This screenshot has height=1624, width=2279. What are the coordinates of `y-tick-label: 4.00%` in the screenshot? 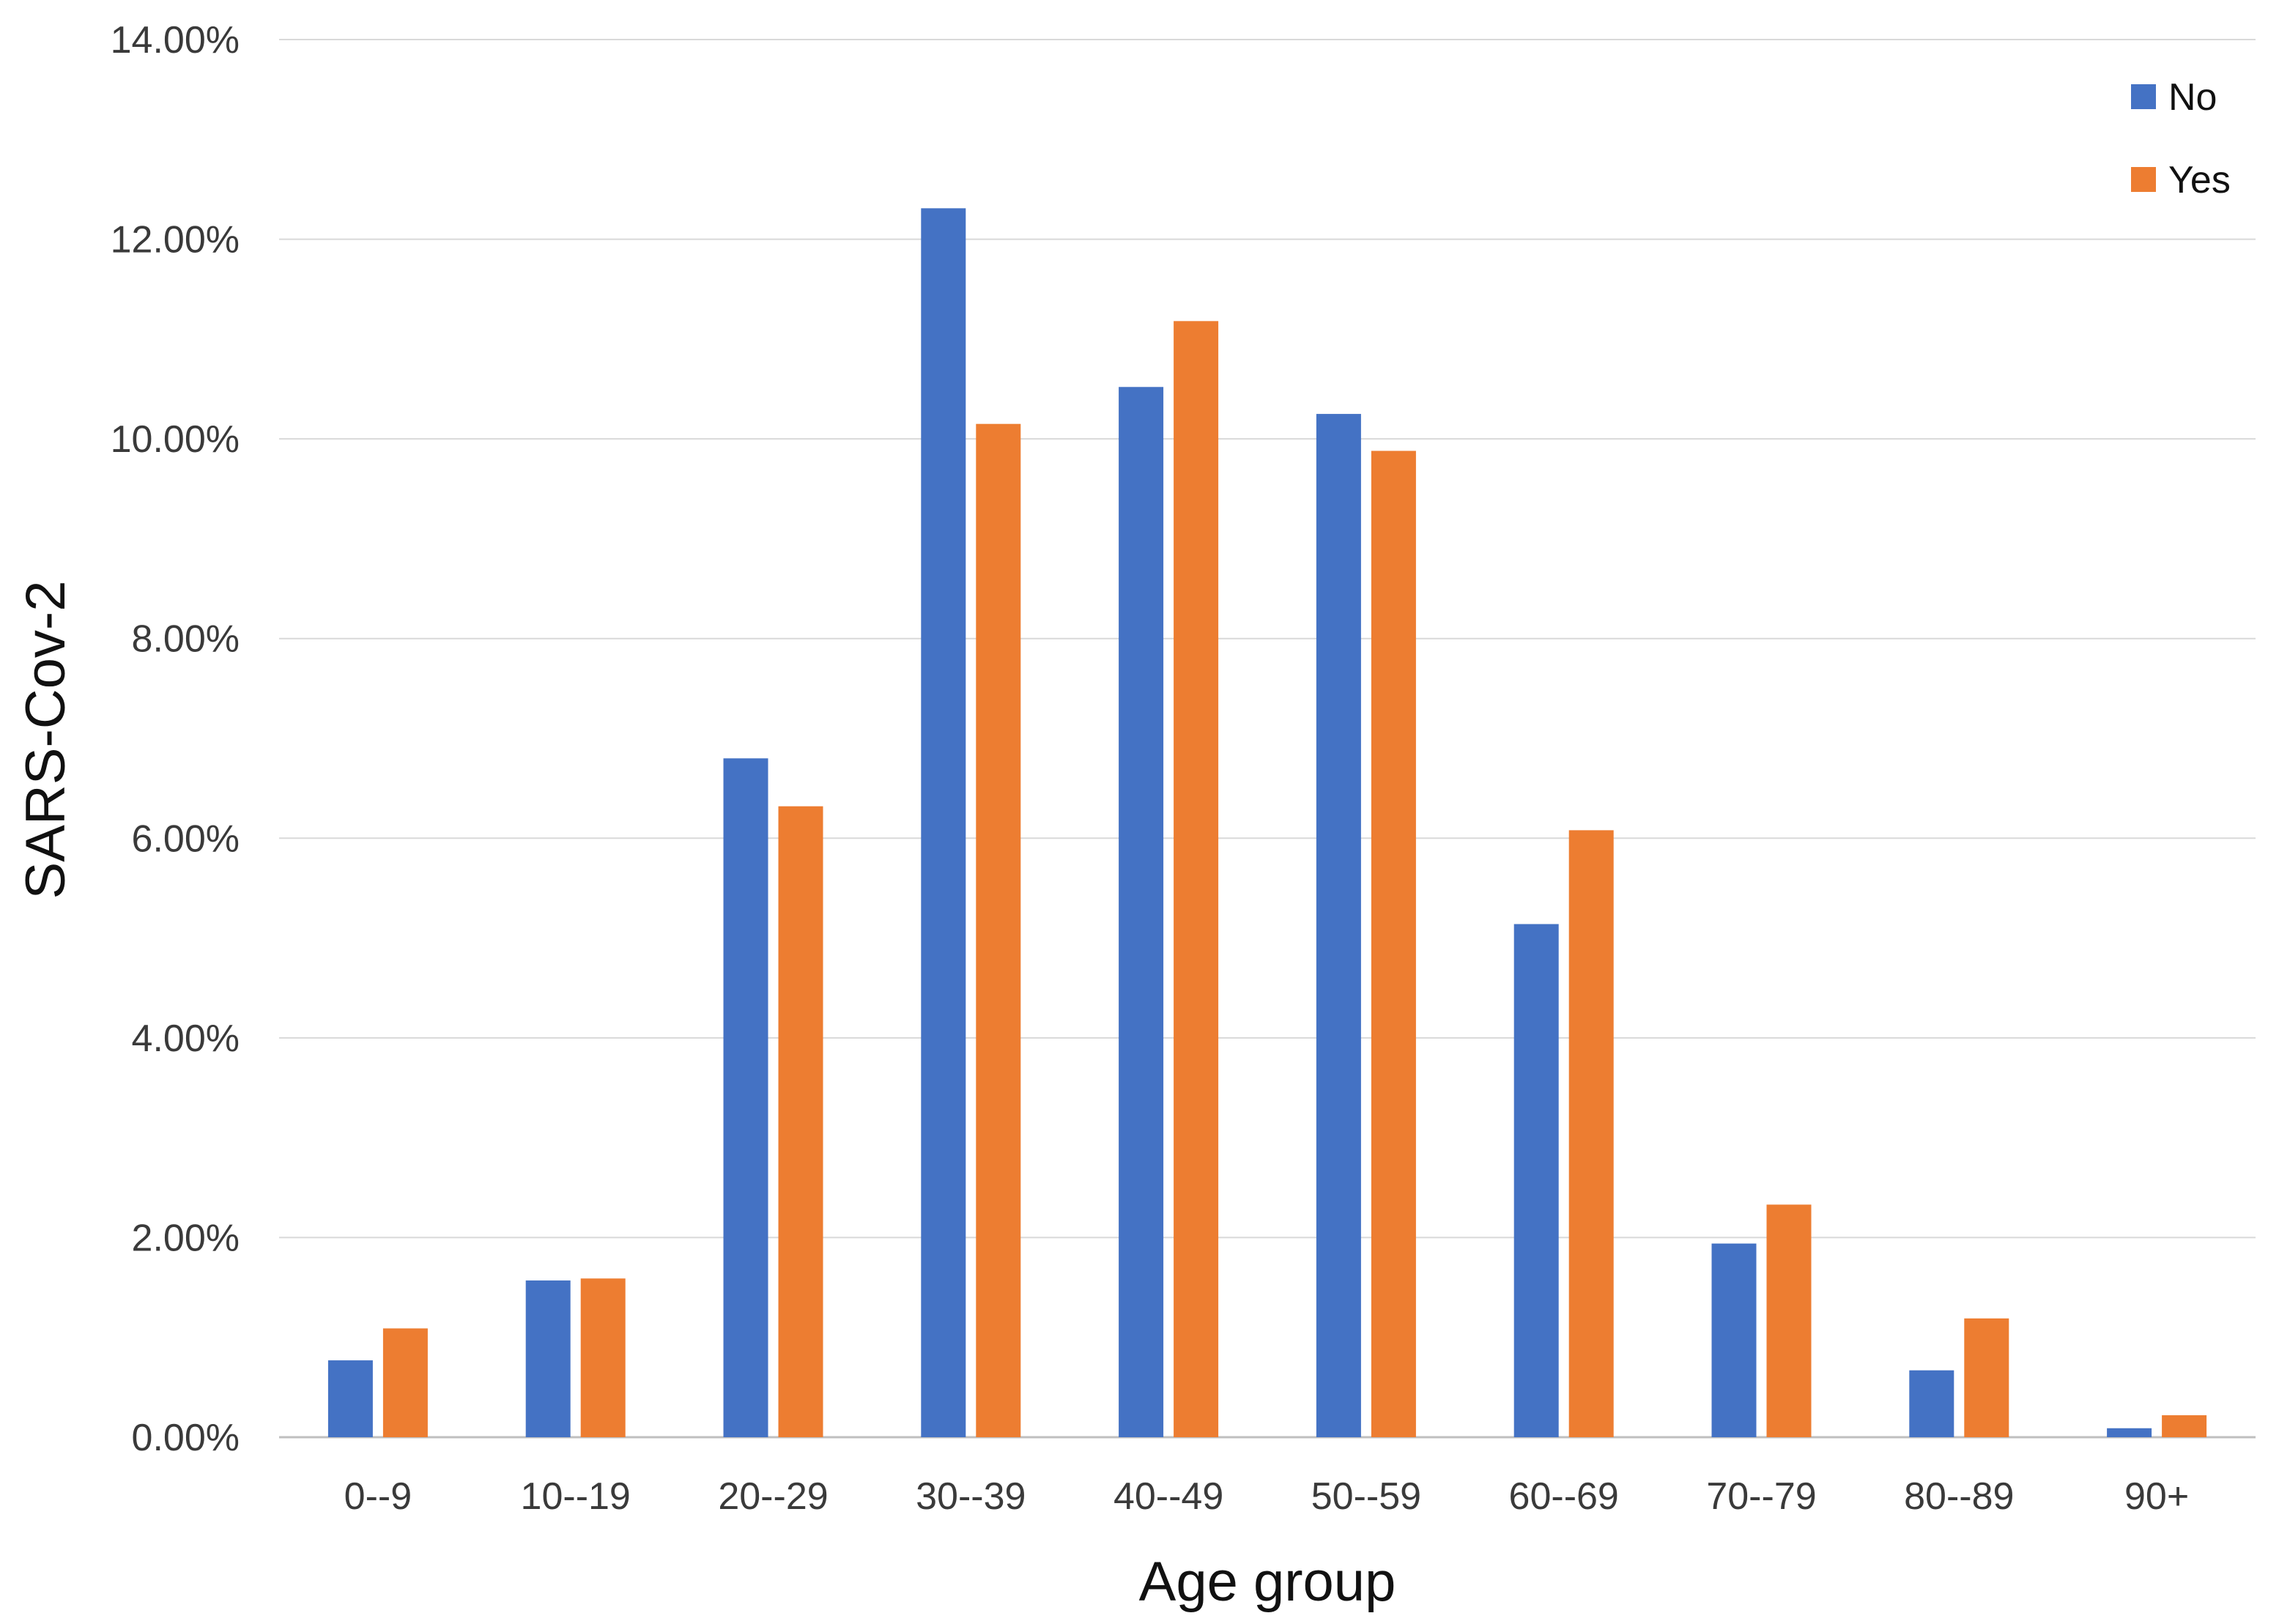 It's located at (186, 1038).